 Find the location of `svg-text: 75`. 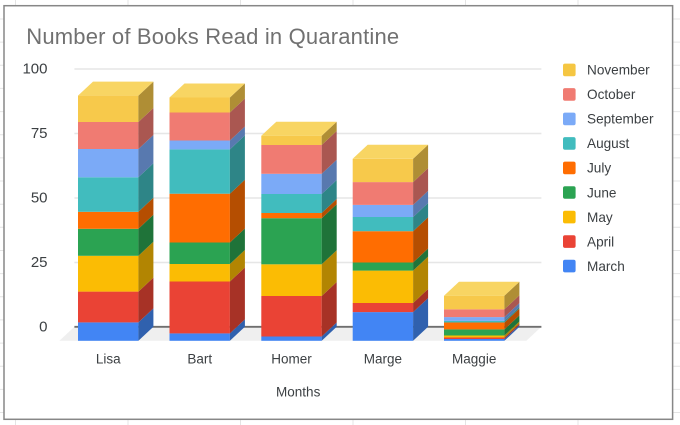

svg-text: 75 is located at coordinates (39, 133).